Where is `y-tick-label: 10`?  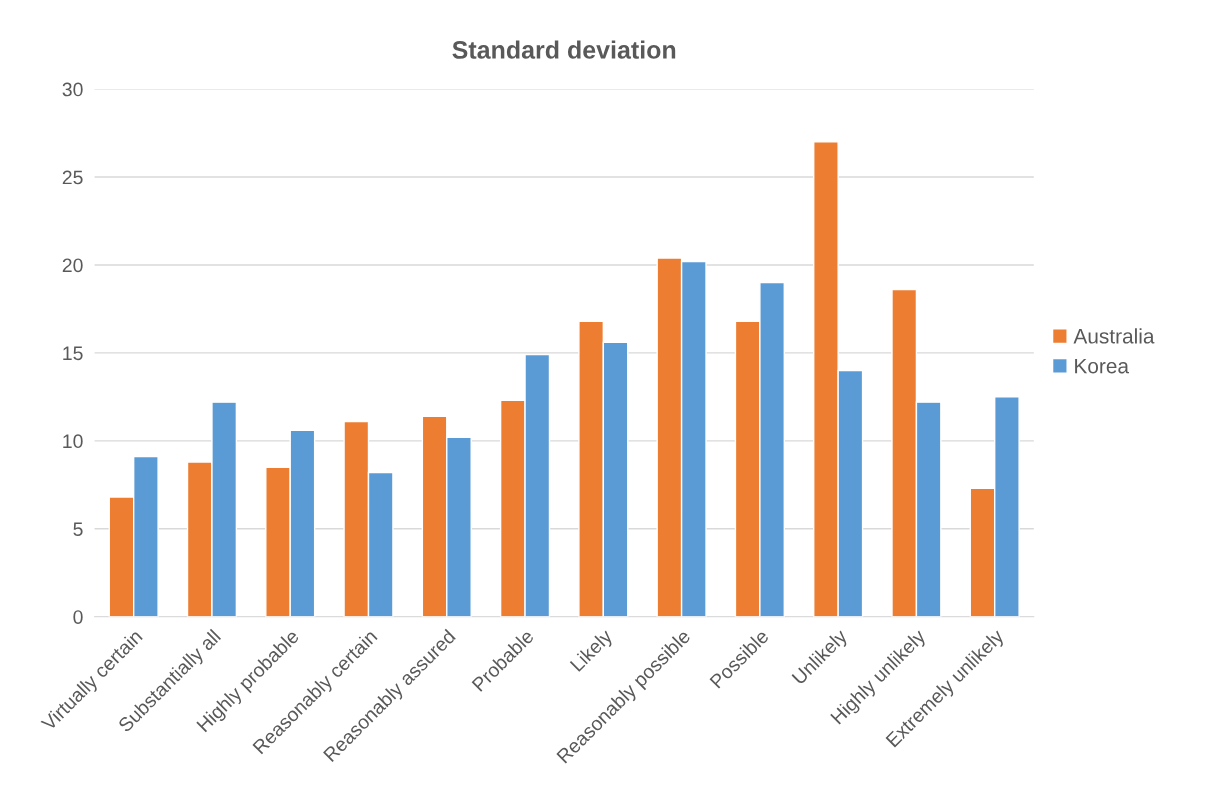
y-tick-label: 10 is located at coordinates (73, 441).